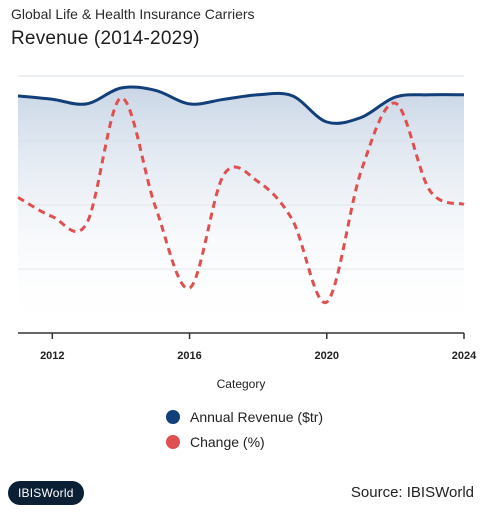  What do you see at coordinates (241, 105) in the screenshot?
I see `revenue-series-line` at bounding box center [241, 105].